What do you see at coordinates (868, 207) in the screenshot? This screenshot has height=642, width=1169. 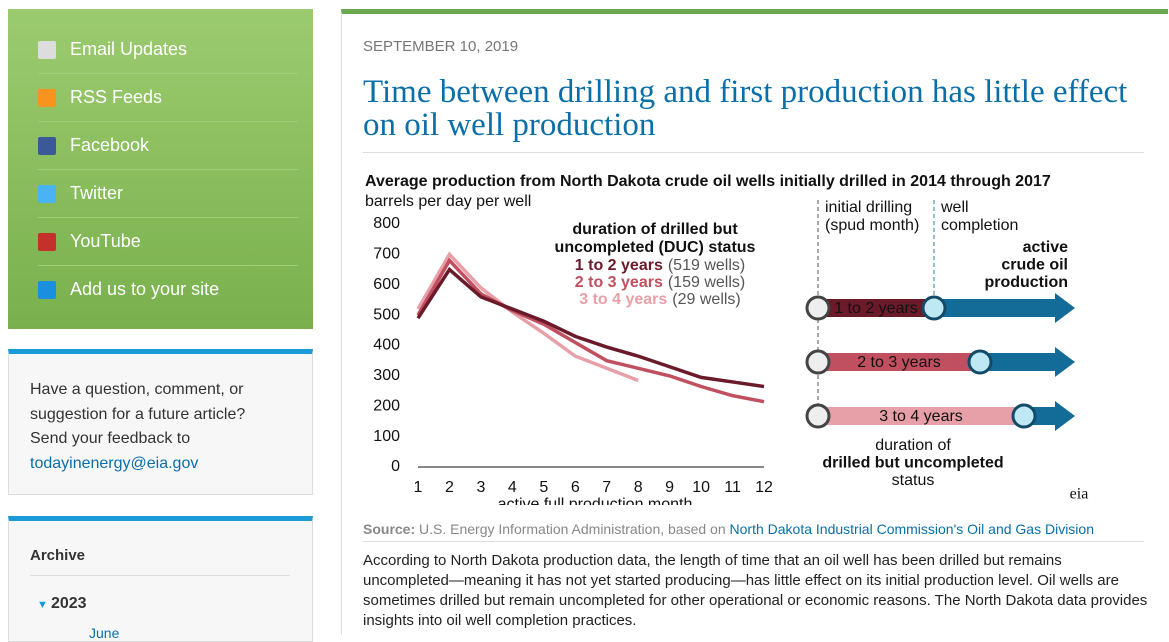 I see `diagram-label: initial drilling` at bounding box center [868, 207].